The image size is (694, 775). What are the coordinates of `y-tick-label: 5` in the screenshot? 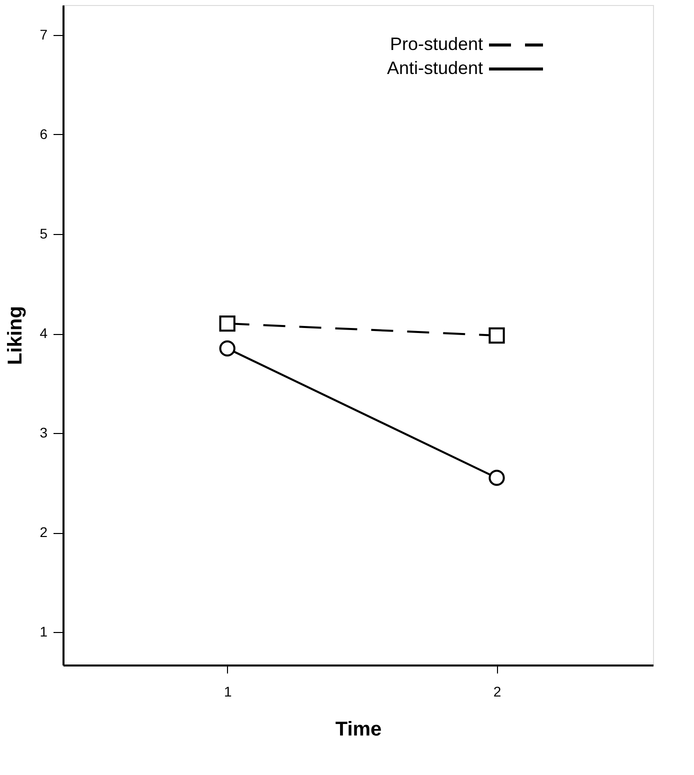 It's located at (44, 233).